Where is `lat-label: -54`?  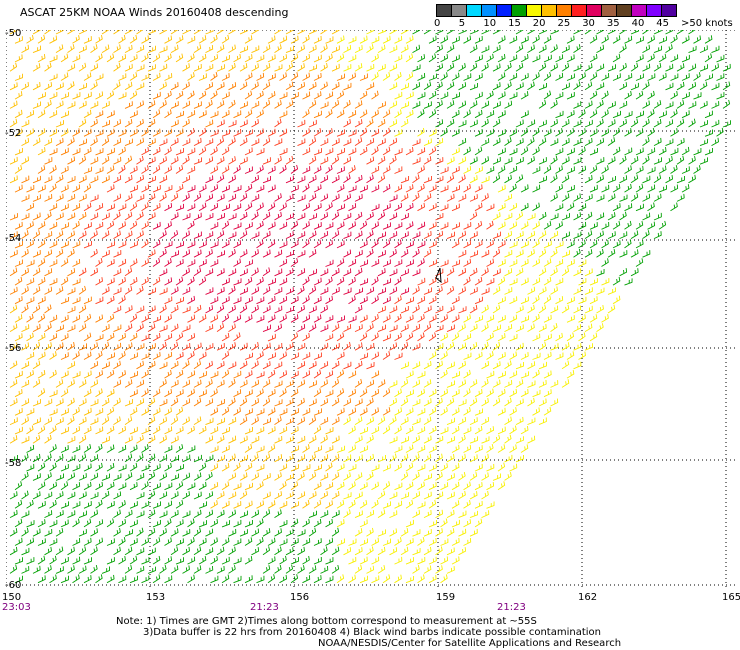 lat-label: -54 is located at coordinates (13, 238).